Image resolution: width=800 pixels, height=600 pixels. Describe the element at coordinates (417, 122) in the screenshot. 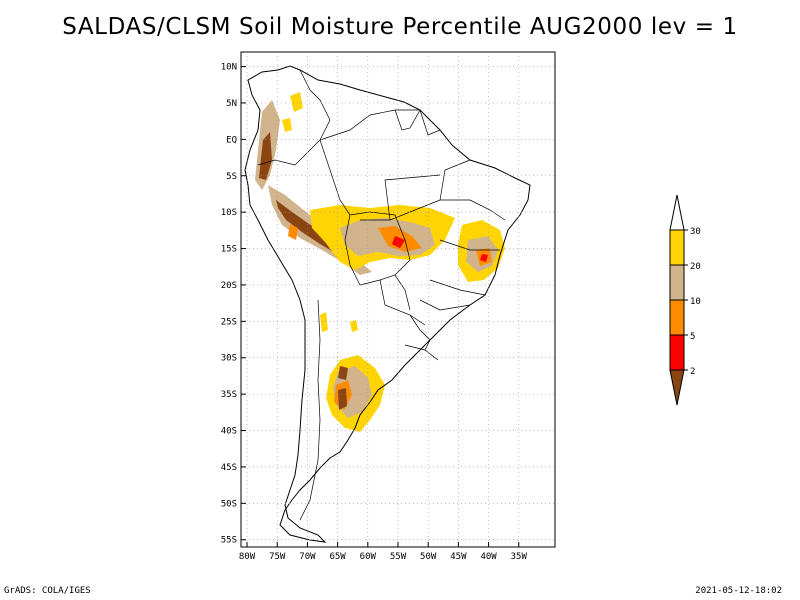

I see `border-guianas` at that location.